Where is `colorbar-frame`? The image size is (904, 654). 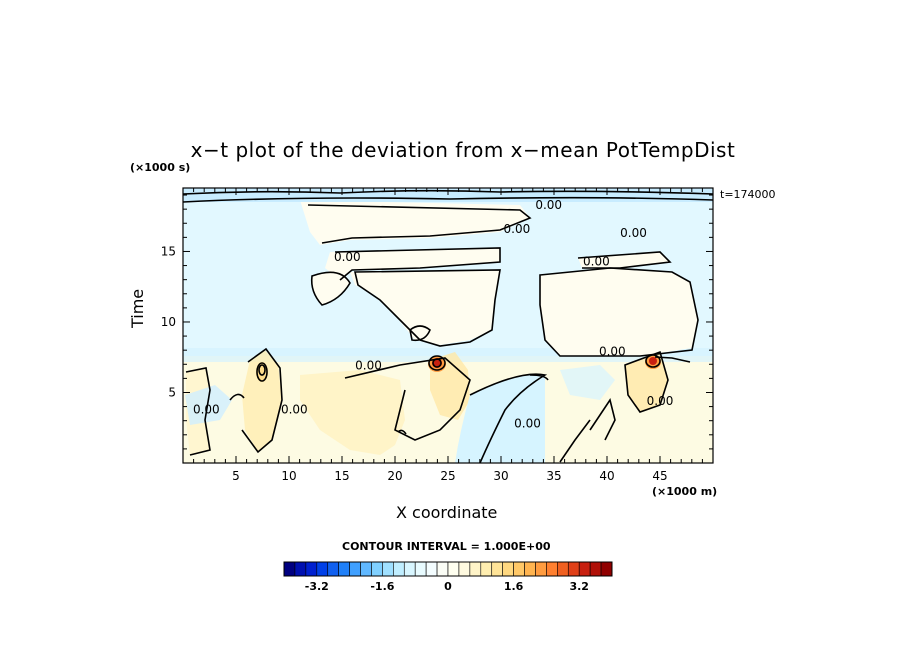 colorbar-frame is located at coordinates (448, 569).